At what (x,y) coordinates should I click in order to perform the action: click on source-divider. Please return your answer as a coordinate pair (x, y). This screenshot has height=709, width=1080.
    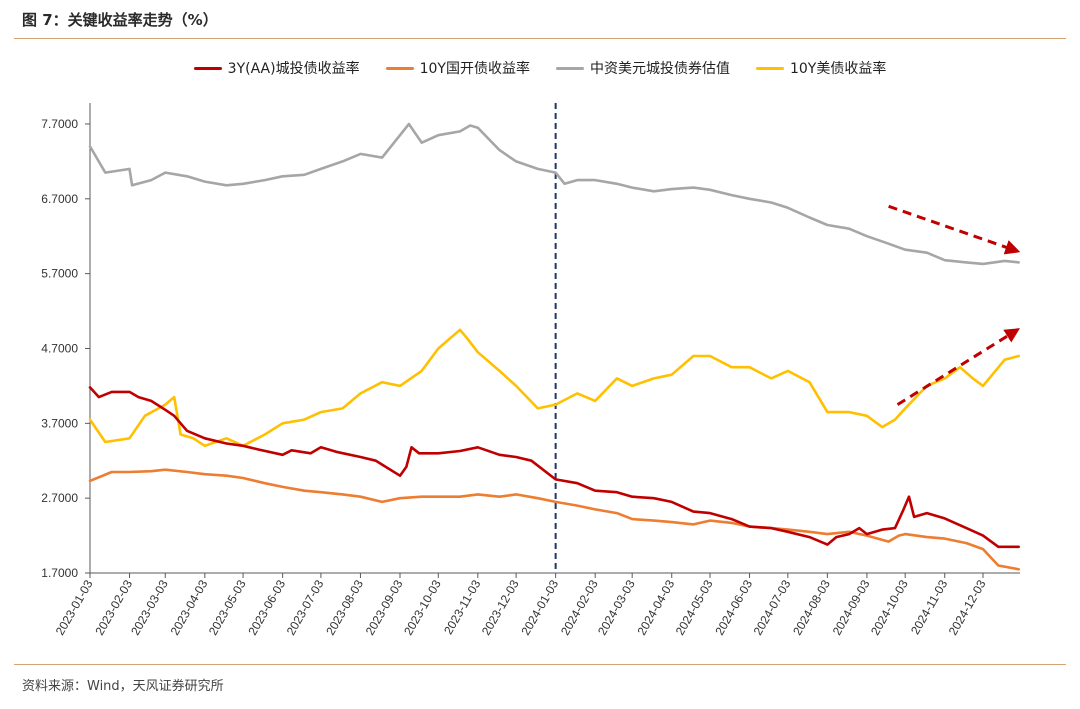
    Looking at the image, I should click on (540, 664).